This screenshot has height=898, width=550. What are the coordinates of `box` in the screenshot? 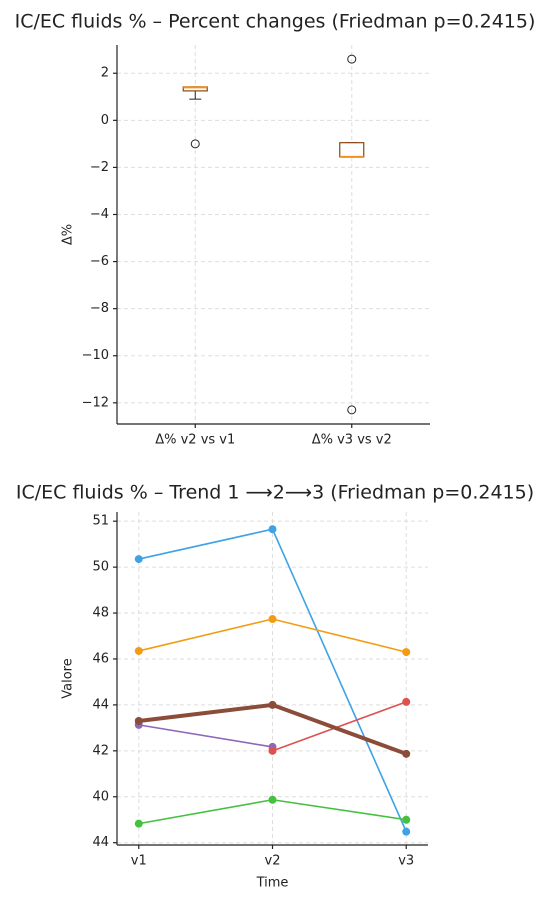 It's located at (352, 150).